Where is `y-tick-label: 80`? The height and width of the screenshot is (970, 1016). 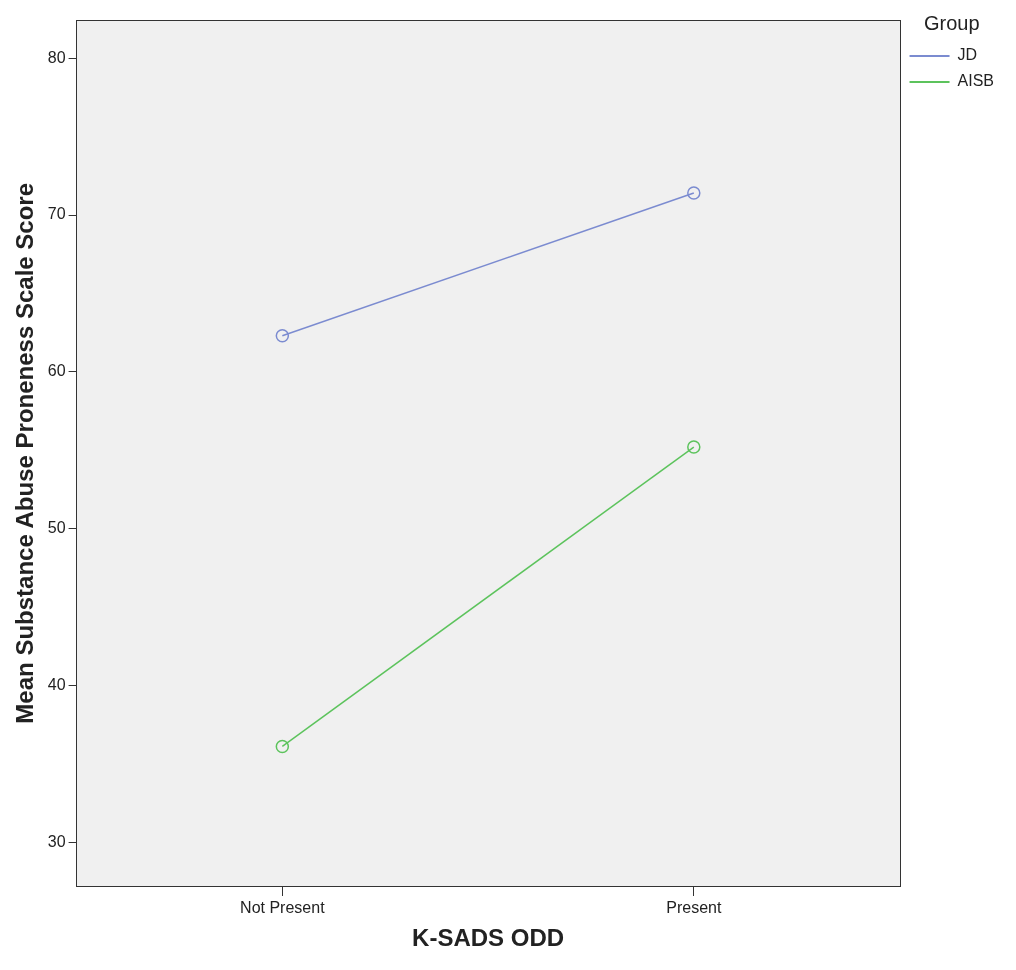 y-tick-label: 80 is located at coordinates (56, 57).